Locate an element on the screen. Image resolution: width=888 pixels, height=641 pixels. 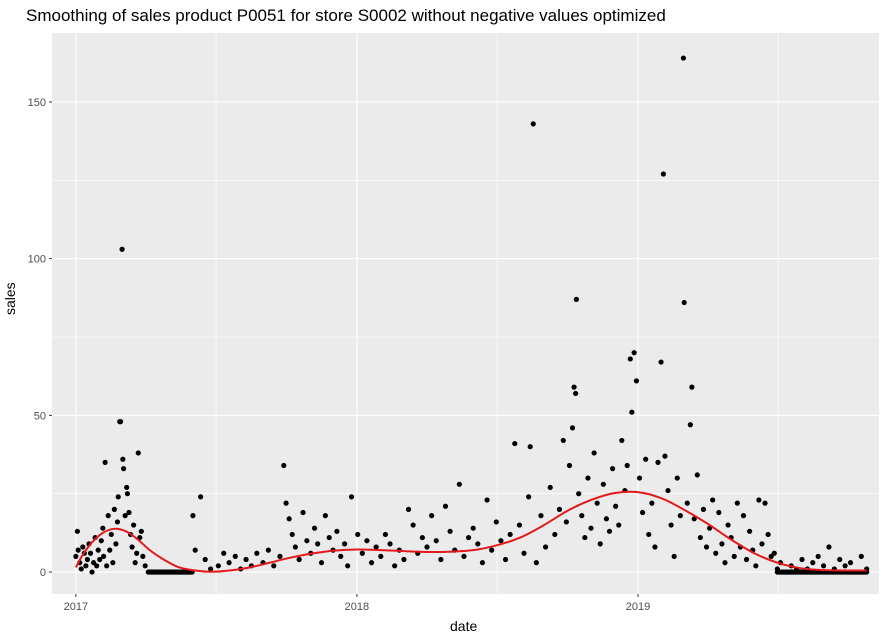
smooth-line-layer is located at coordinates (470, 531).